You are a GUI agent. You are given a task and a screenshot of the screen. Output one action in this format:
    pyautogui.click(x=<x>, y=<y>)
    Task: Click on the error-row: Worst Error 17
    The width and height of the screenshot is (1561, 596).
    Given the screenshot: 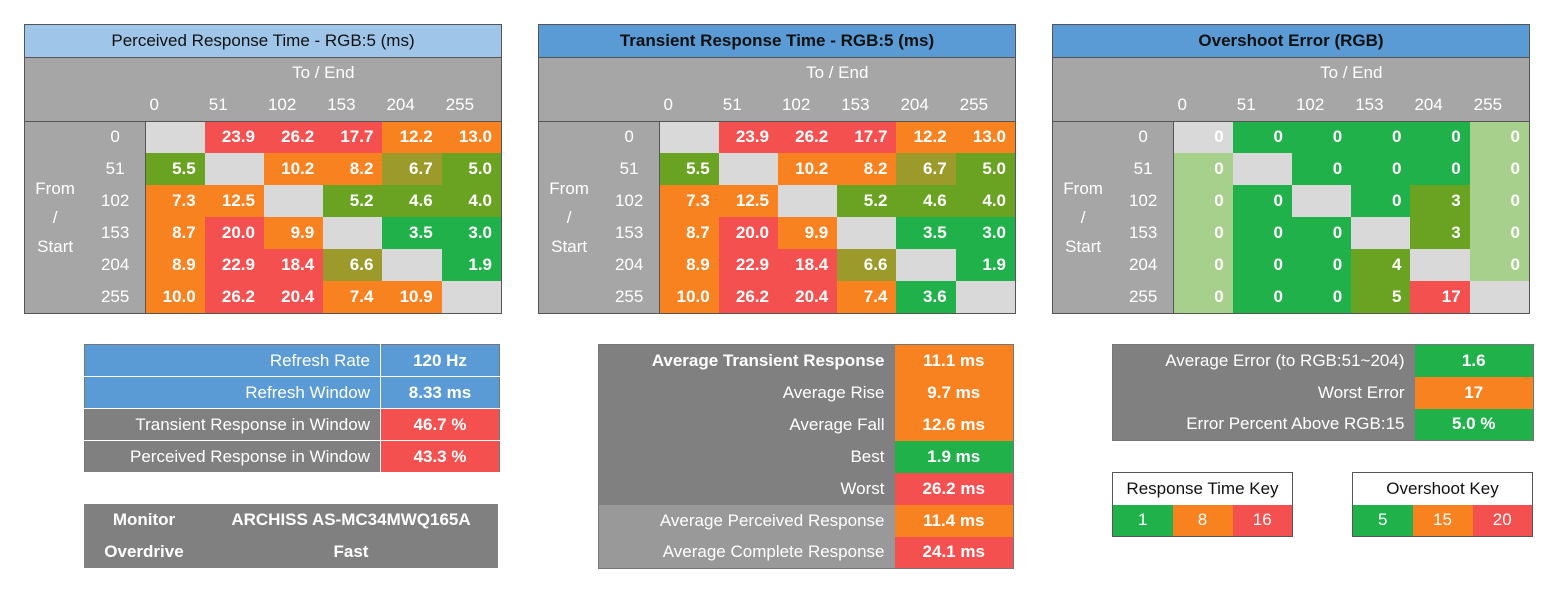 What is the action you would take?
    pyautogui.click(x=1323, y=392)
    